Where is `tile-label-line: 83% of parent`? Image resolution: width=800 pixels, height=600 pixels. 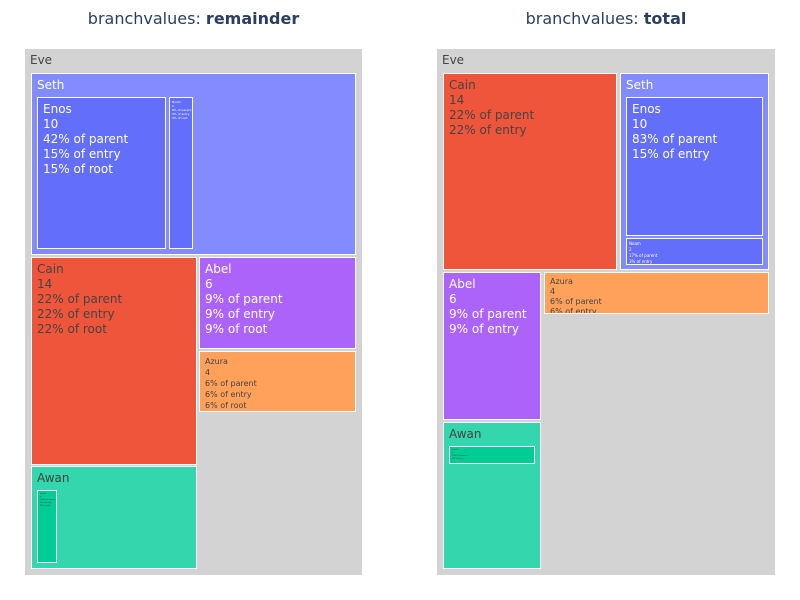 tile-label-line: 83% of parent is located at coordinates (675, 139).